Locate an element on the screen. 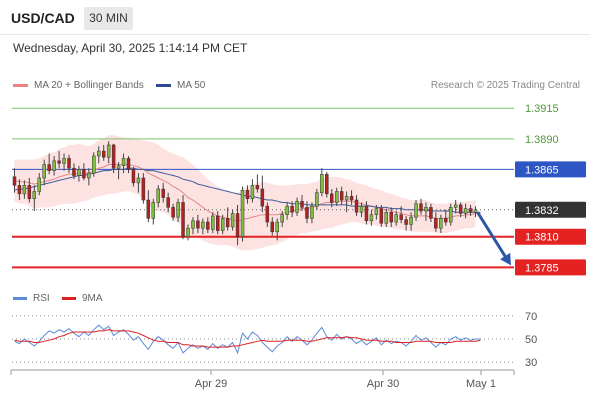 The height and width of the screenshot is (400, 590). legend-9ma-swatch is located at coordinates (69, 298).